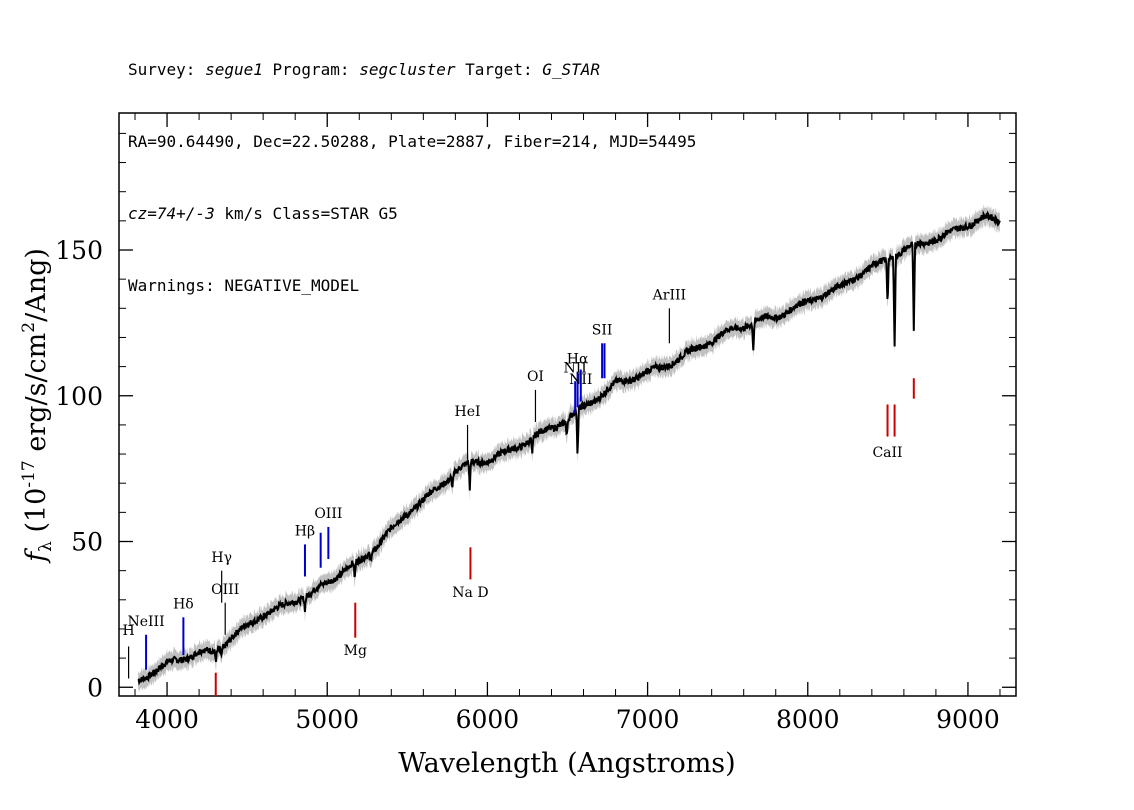 The height and width of the screenshot is (810, 1134). I want to click on x-tick-label: 5000, so click(327, 719).